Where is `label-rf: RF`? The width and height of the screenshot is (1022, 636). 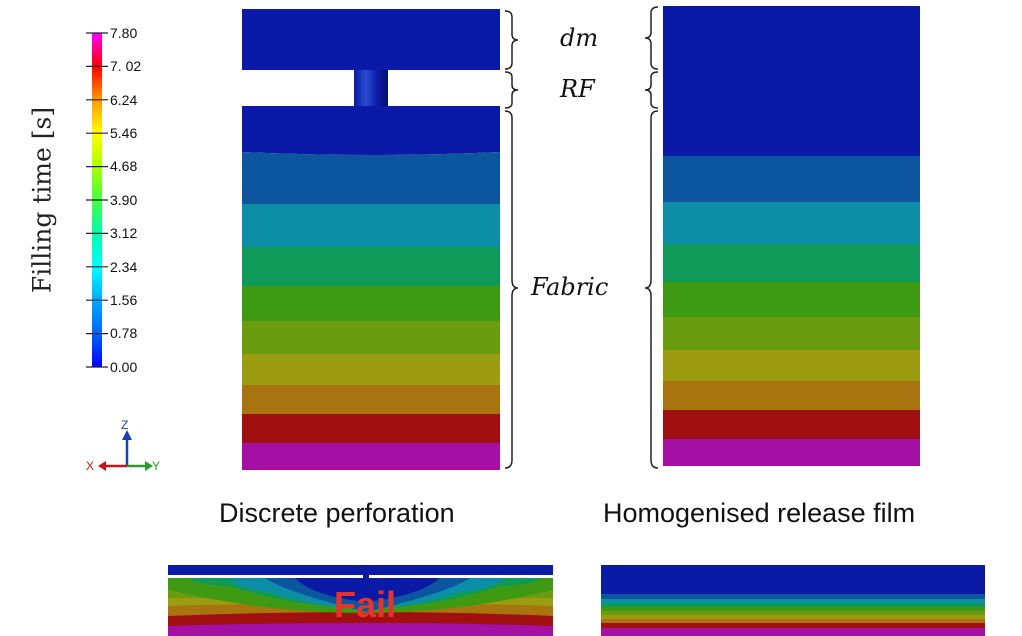
label-rf: RF is located at coordinates (577, 89).